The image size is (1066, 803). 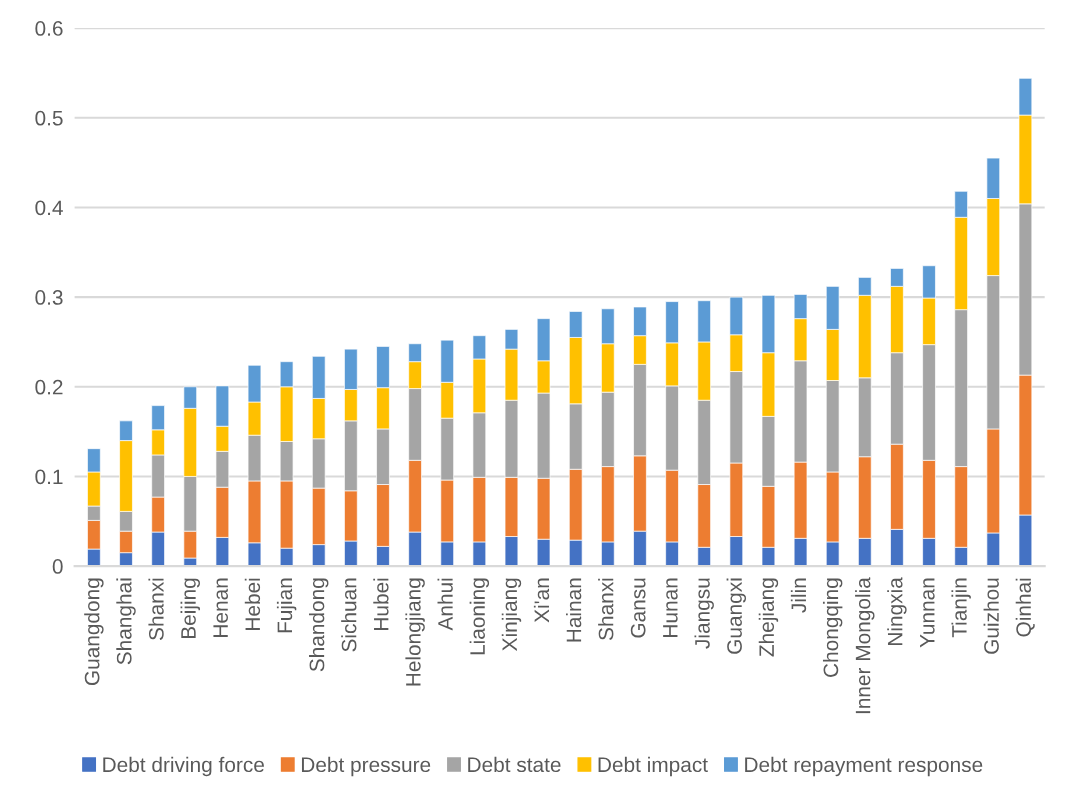 I want to click on x-tick-label: Sichuan, so click(x=349, y=615).